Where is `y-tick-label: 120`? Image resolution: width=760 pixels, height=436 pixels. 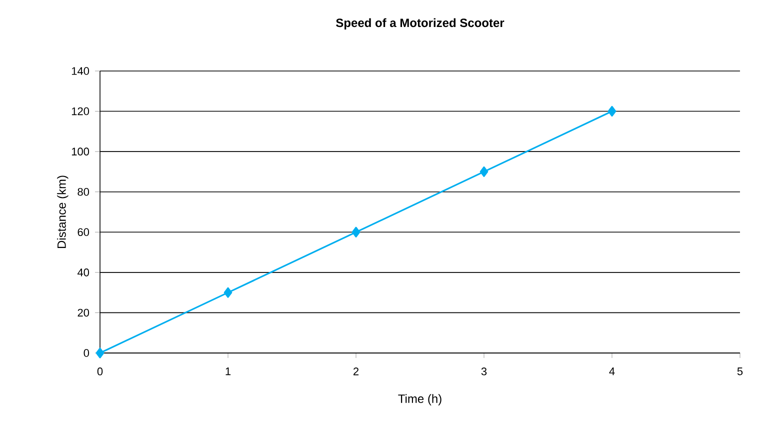
y-tick-label: 120 is located at coordinates (81, 111).